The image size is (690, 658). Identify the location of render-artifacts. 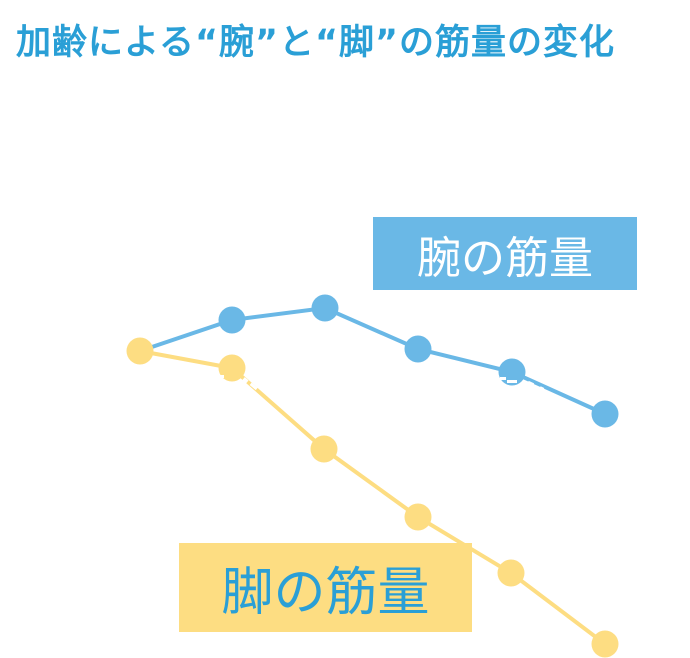
(381, 383).